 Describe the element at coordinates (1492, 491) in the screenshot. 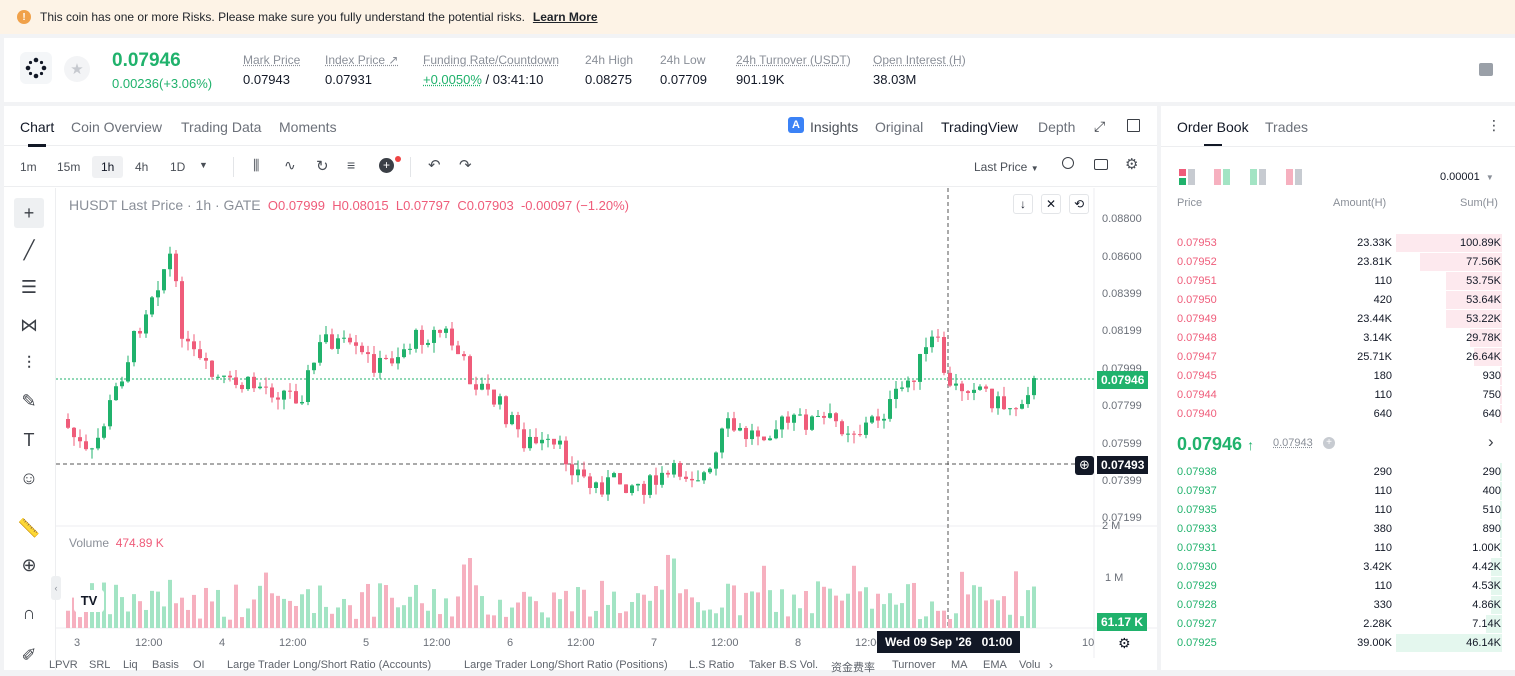

I see `row-sum: 400` at that location.